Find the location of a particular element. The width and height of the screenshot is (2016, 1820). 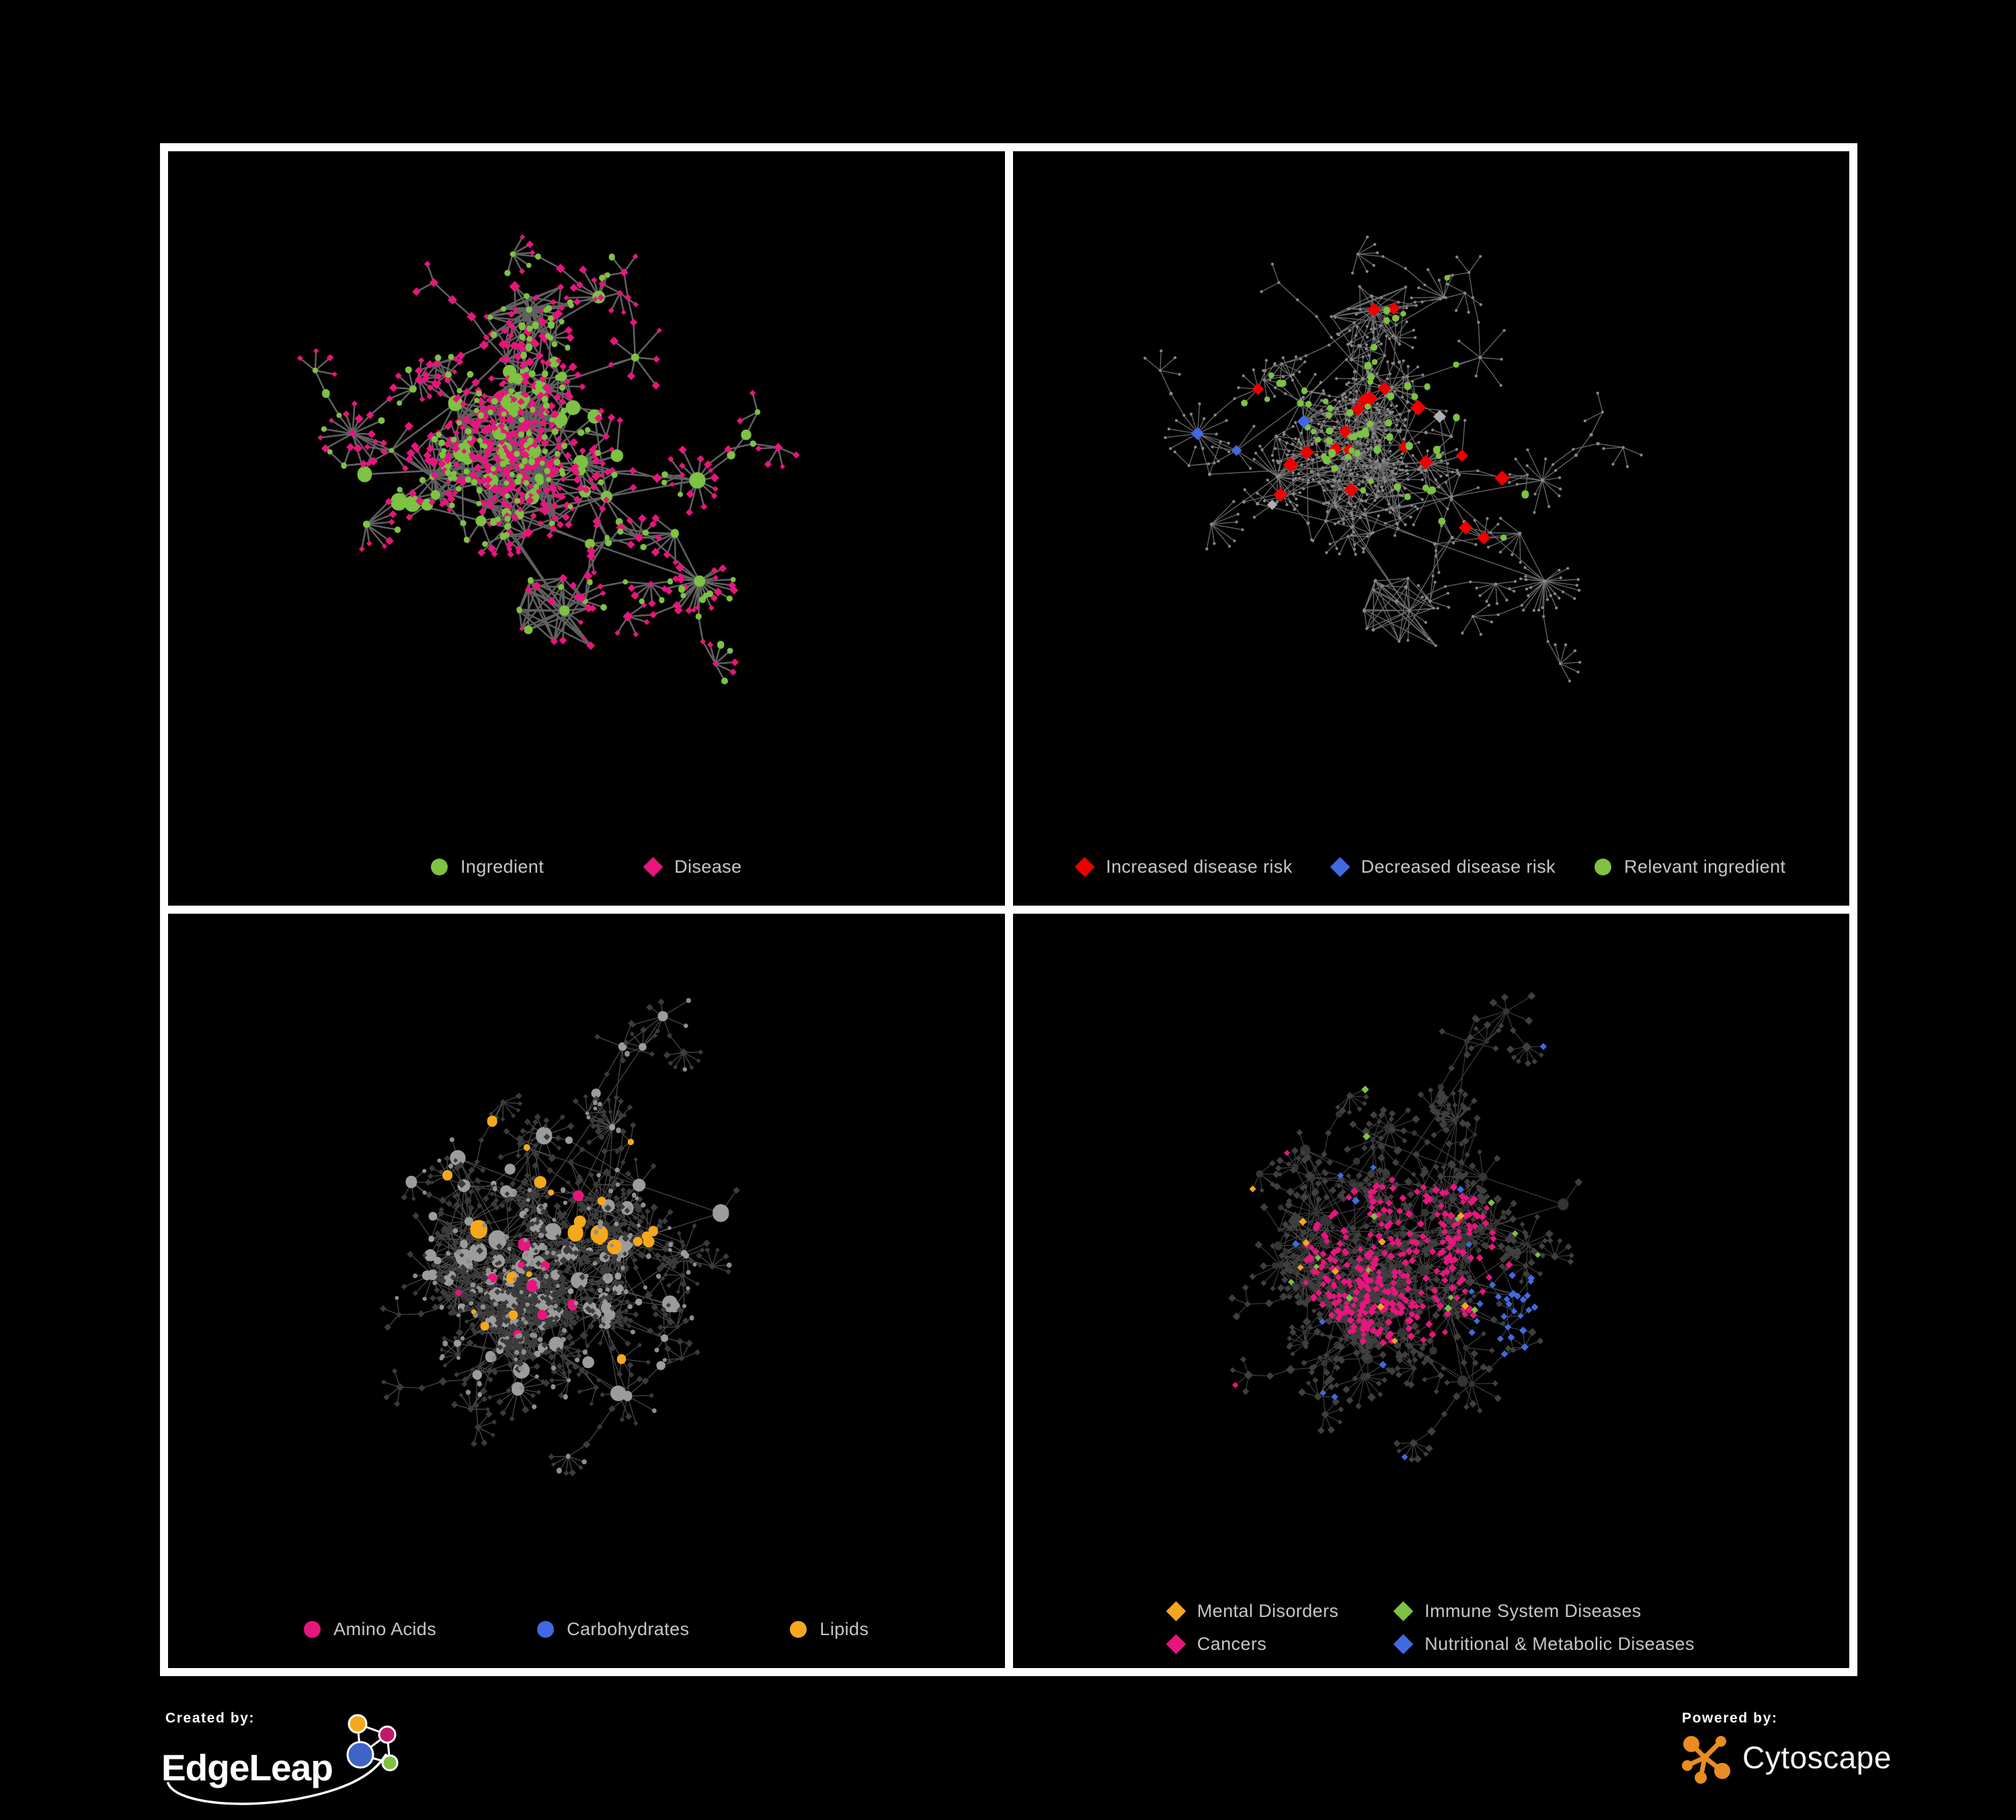

legend-item-carbohydrates: Carbohydrates is located at coordinates (613, 1629).